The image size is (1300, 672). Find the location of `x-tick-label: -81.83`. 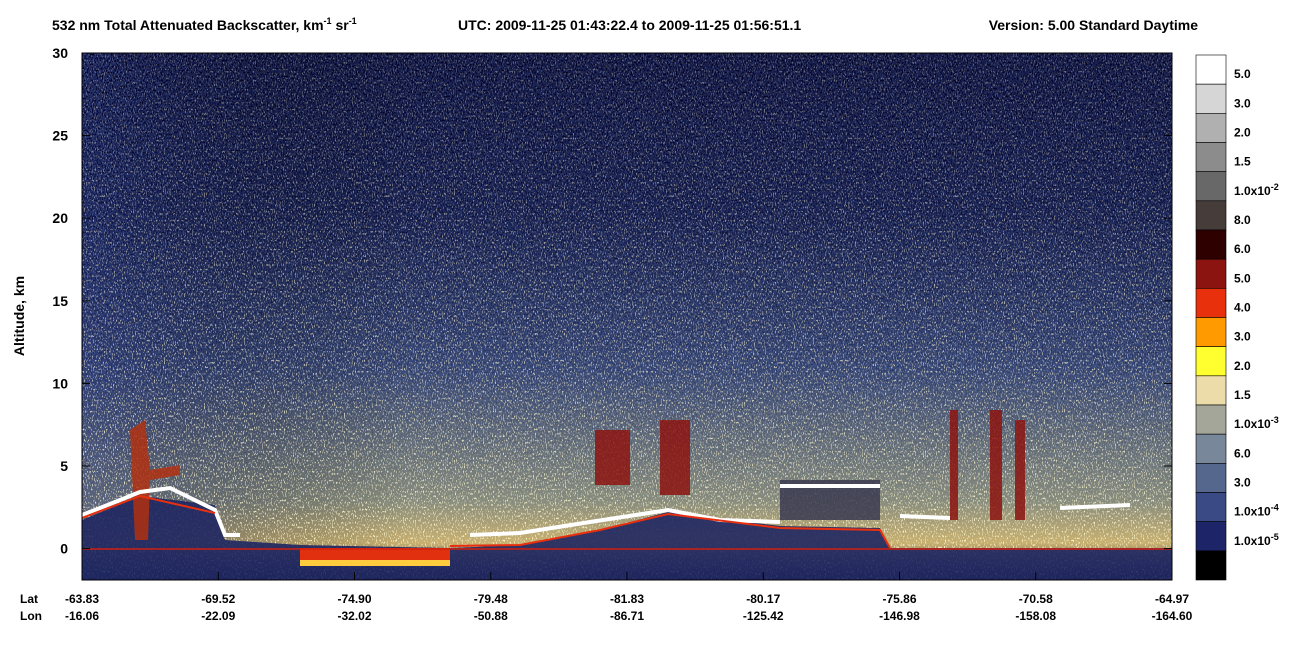

x-tick-label: -81.83 is located at coordinates (627, 599).